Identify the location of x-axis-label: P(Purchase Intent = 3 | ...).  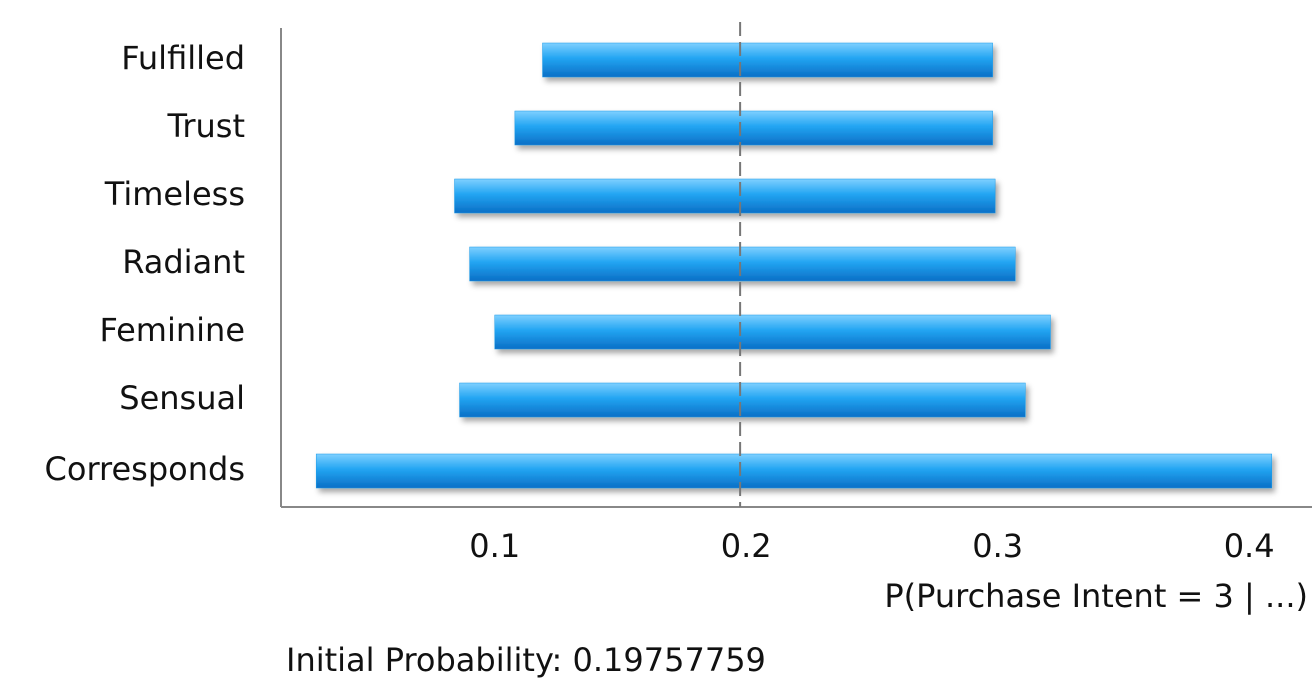
(1096, 596).